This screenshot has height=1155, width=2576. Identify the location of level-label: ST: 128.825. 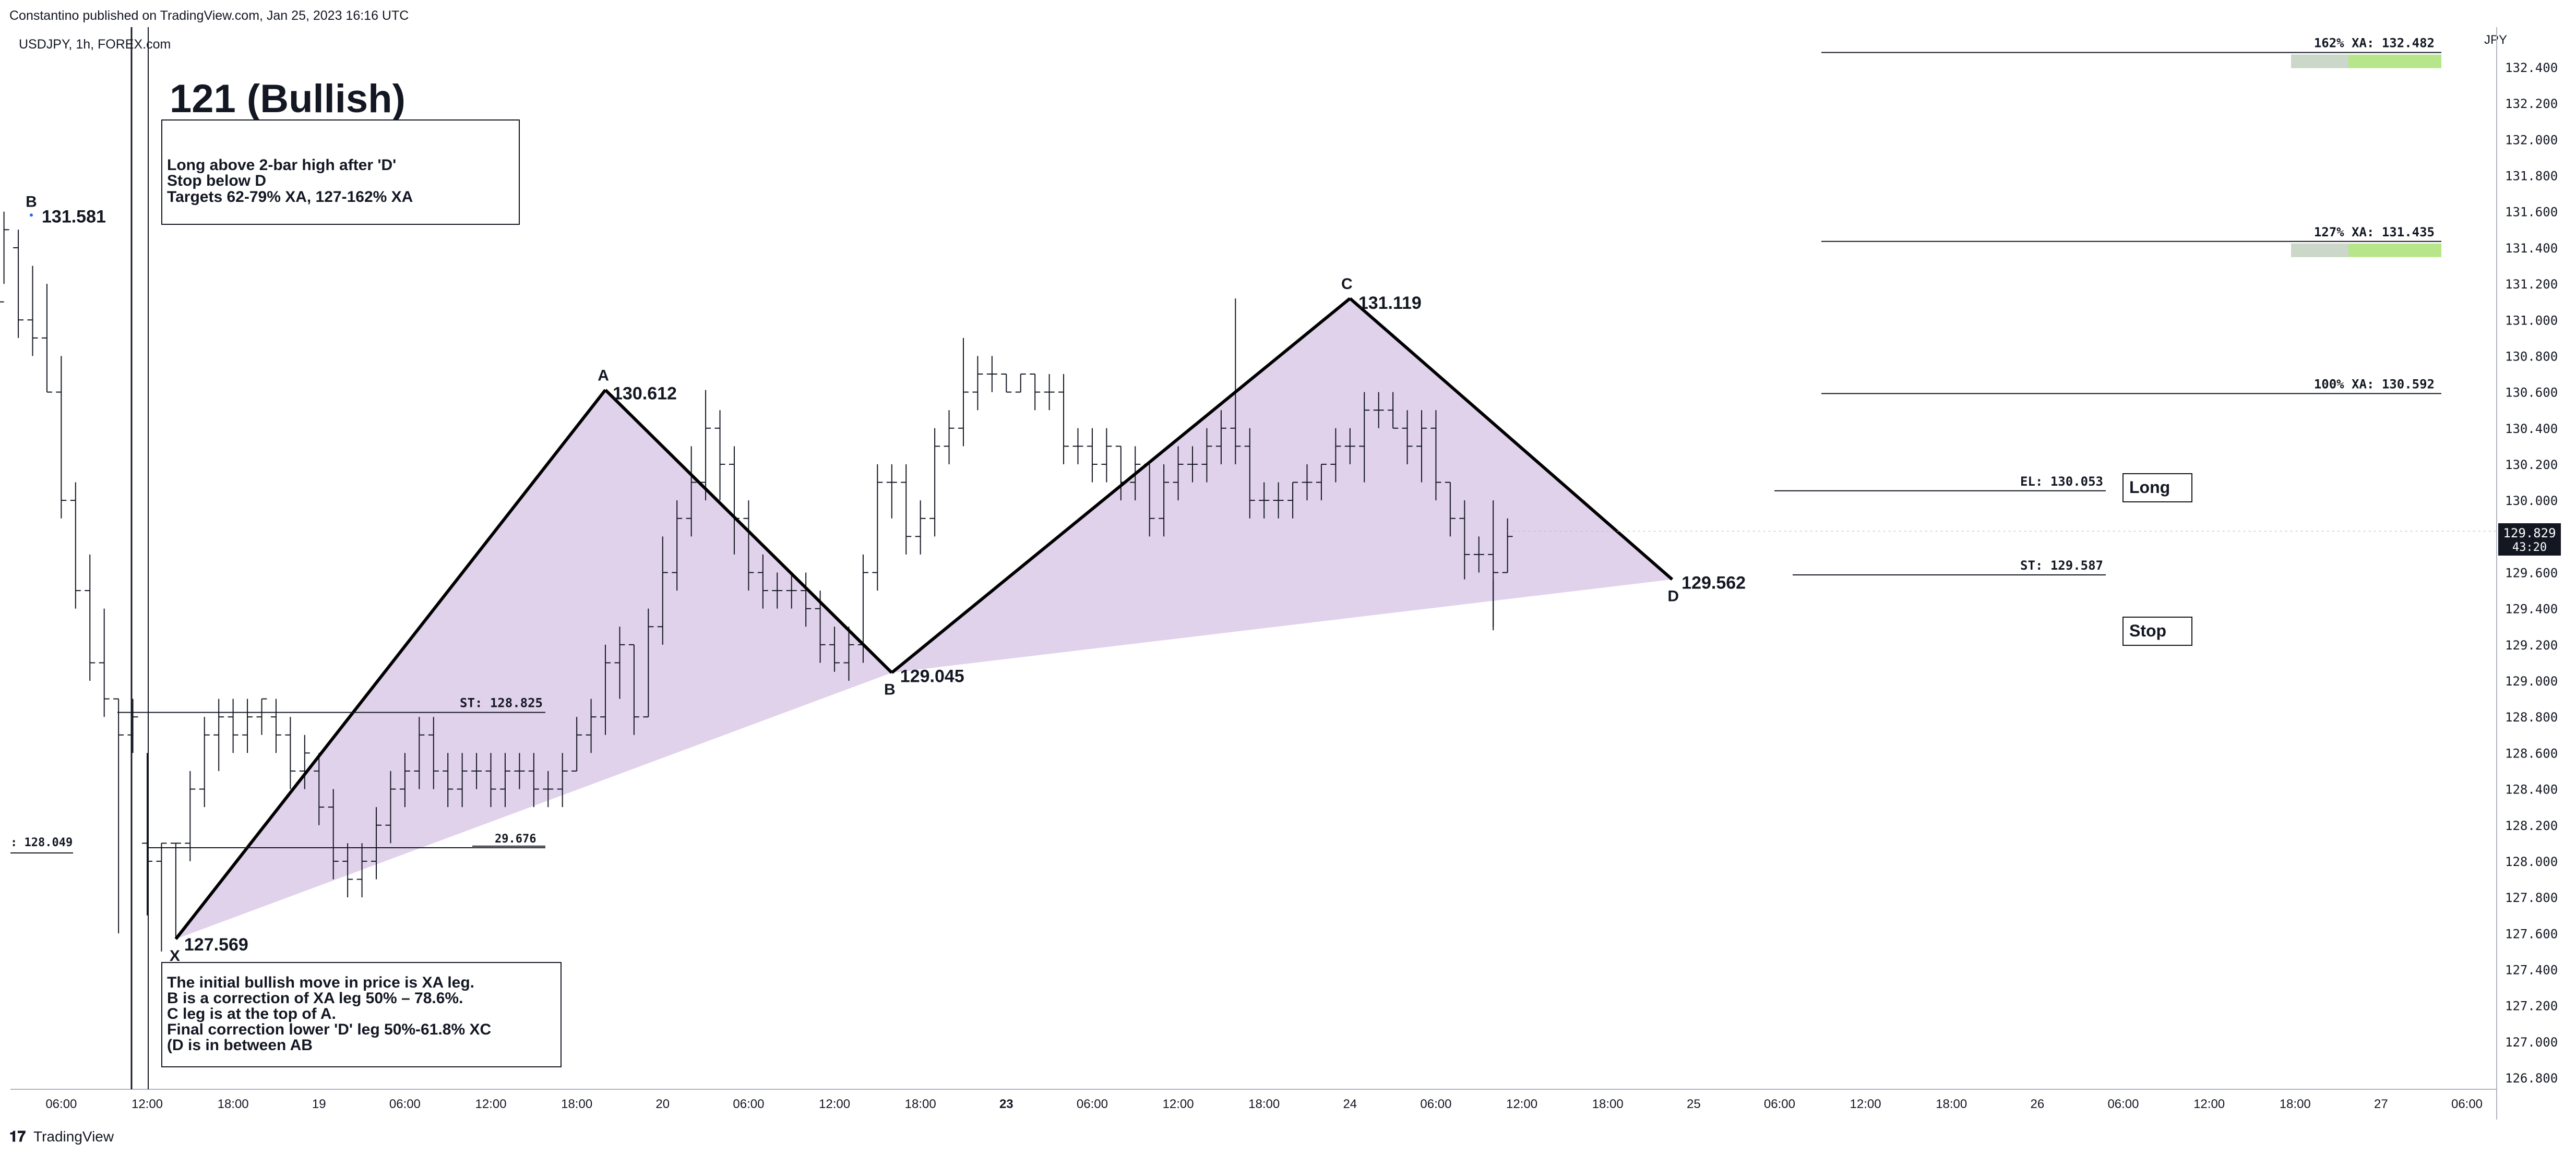
(502, 703).